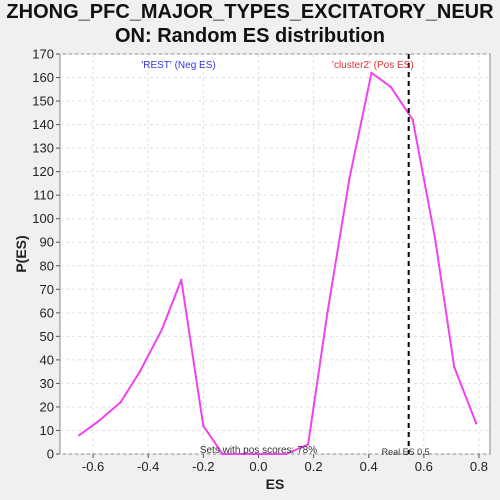  I want to click on pos-es-label: 'cluster2' (Pos ES), so click(373, 65).